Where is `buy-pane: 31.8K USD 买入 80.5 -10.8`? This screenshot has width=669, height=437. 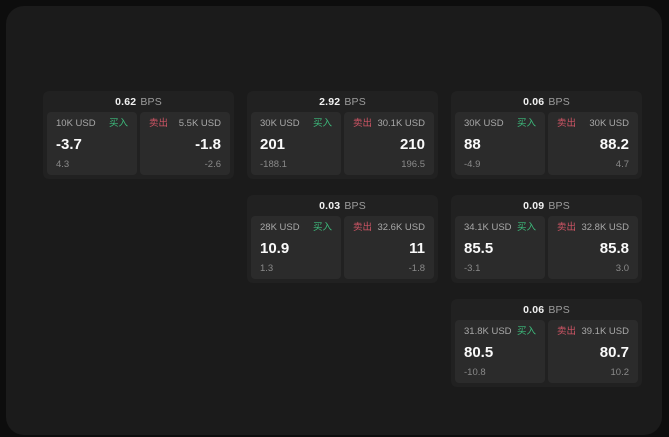 buy-pane: 31.8K USD 买入 80.5 -10.8 is located at coordinates (500, 351).